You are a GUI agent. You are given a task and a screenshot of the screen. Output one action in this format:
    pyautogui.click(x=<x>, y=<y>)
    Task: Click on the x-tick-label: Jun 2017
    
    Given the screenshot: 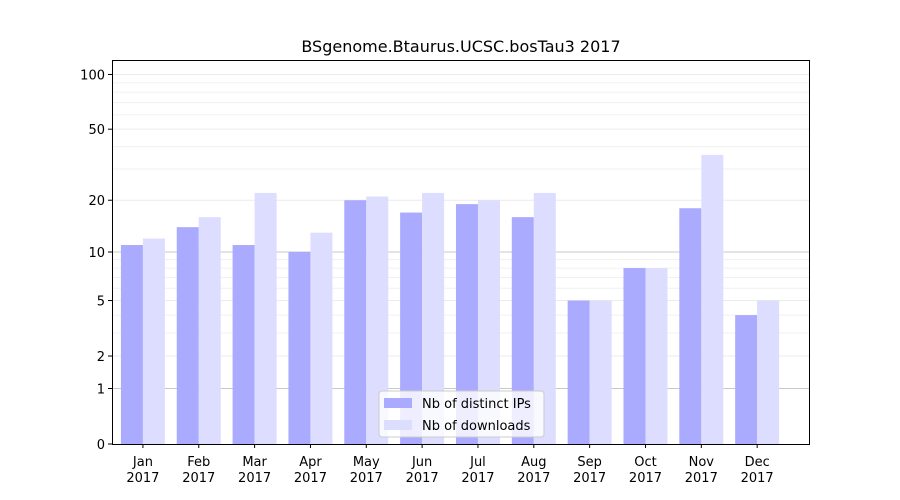 What is the action you would take?
    pyautogui.click(x=422, y=470)
    